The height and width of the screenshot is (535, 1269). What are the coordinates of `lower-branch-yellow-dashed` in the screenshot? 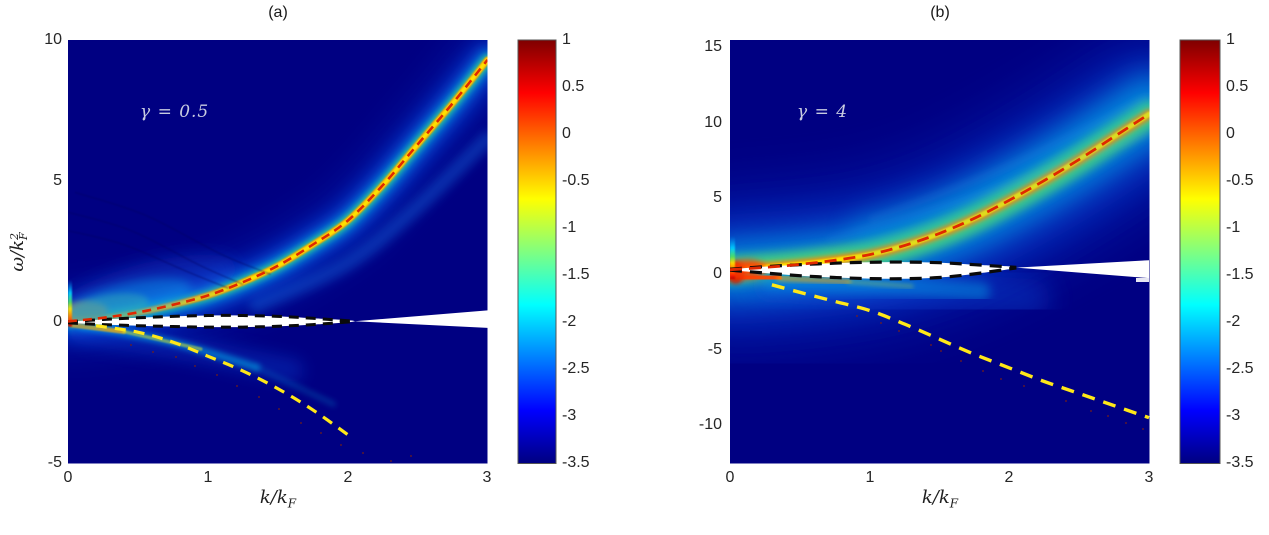 It's located at (223, 381).